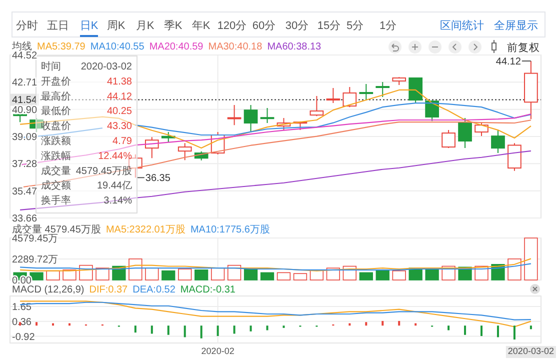  What do you see at coordinates (56, 200) in the screenshot?
I see `annotation: 换手率` at bounding box center [56, 200].